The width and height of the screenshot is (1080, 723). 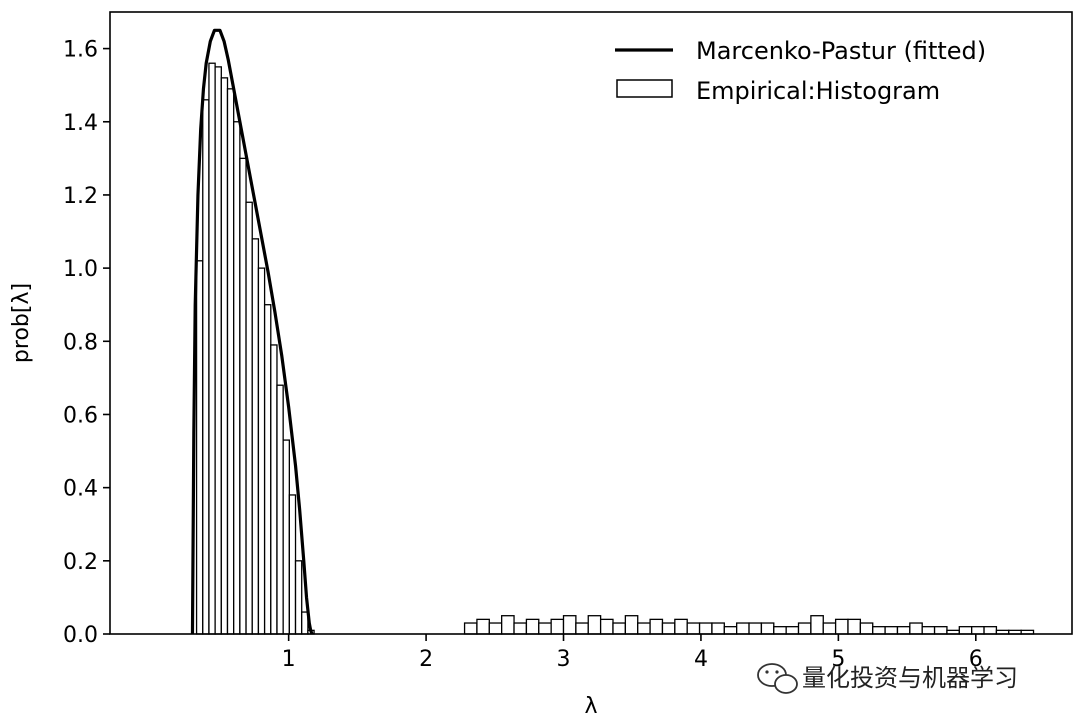 I want to click on x-tick-label: 3, so click(x=564, y=659).